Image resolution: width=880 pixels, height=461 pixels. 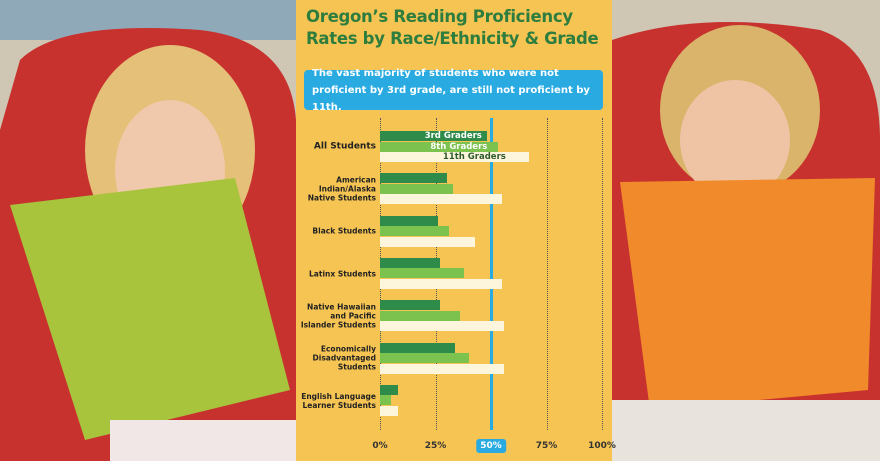 What do you see at coordinates (344, 358) in the screenshot?
I see `category-label: Economically Disadvantaged Students` at bounding box center [344, 358].